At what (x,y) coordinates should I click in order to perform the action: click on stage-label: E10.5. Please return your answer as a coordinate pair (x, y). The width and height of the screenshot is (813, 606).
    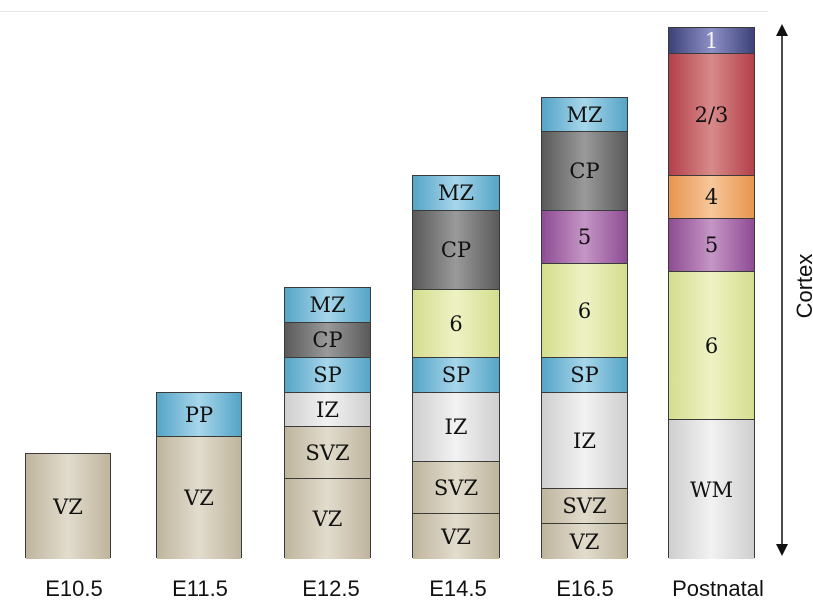
    Looking at the image, I should click on (74, 588).